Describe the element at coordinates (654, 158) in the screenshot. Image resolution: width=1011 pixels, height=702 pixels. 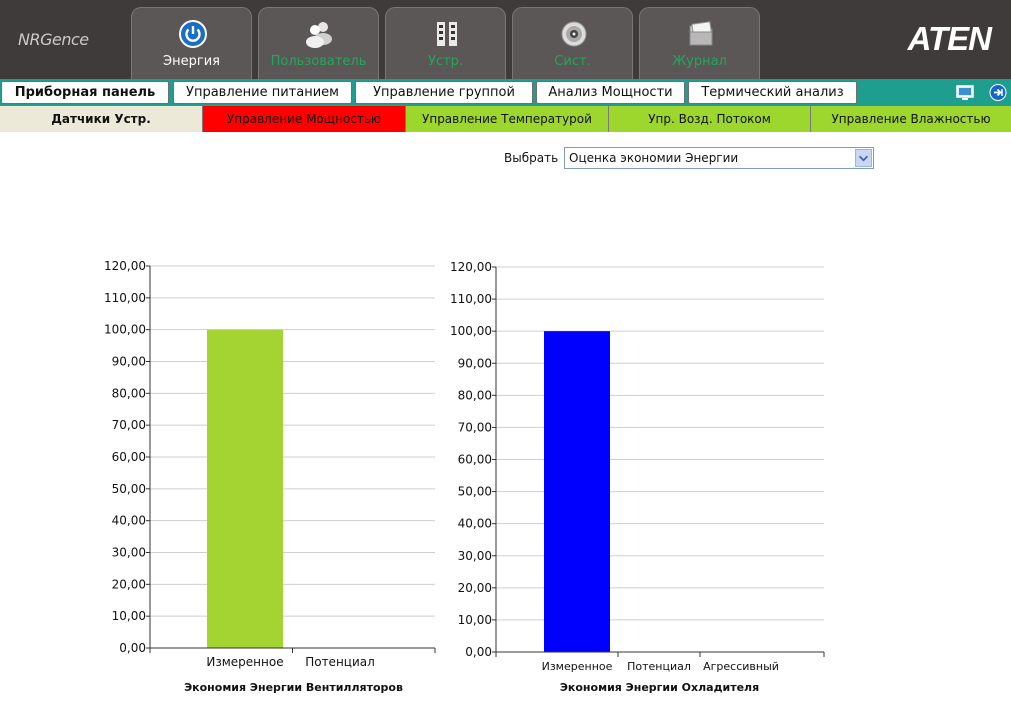
I see `select-value: Оценка экономии Энергии` at that location.